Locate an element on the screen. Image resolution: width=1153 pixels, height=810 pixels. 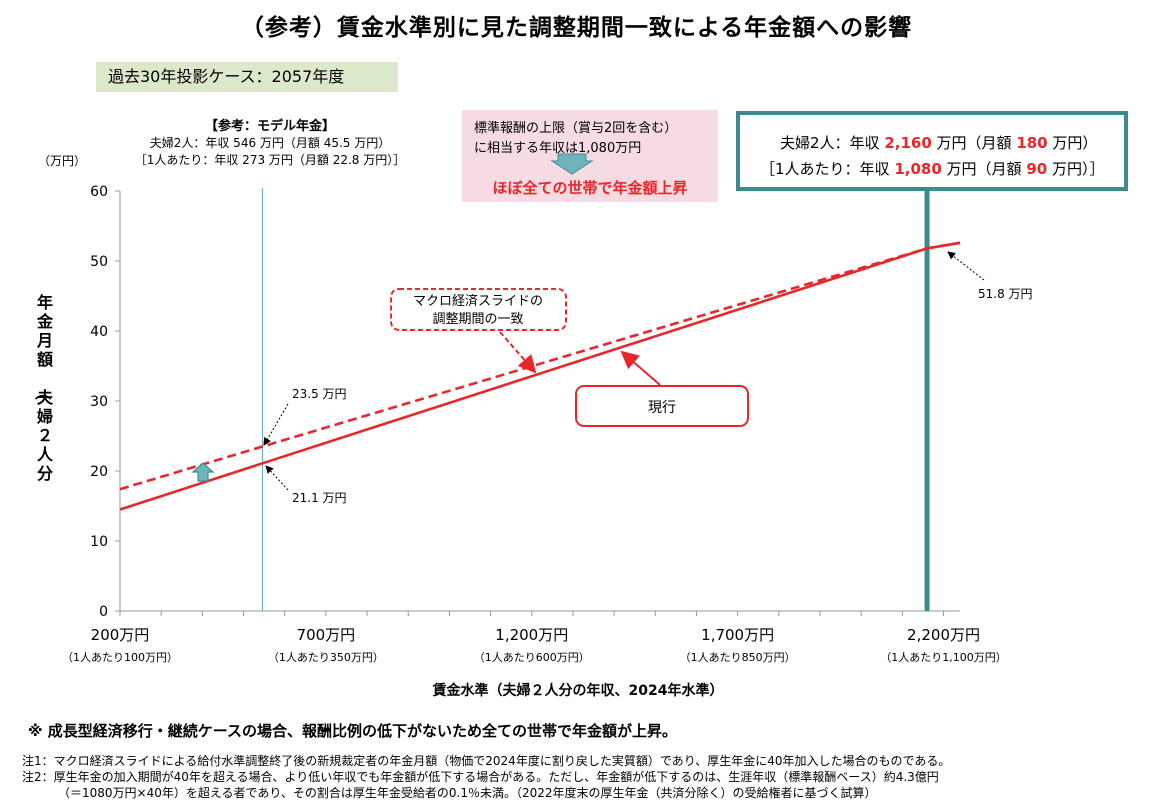
y-tick-label: 40 is located at coordinates (99, 332).